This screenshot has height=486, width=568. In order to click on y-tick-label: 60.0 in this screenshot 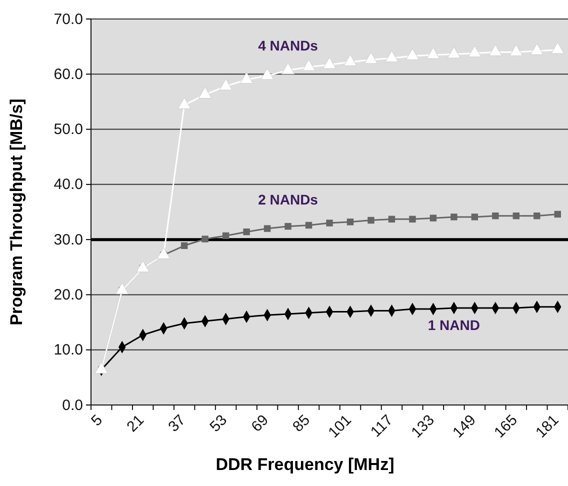, I will do `click(68, 74)`.